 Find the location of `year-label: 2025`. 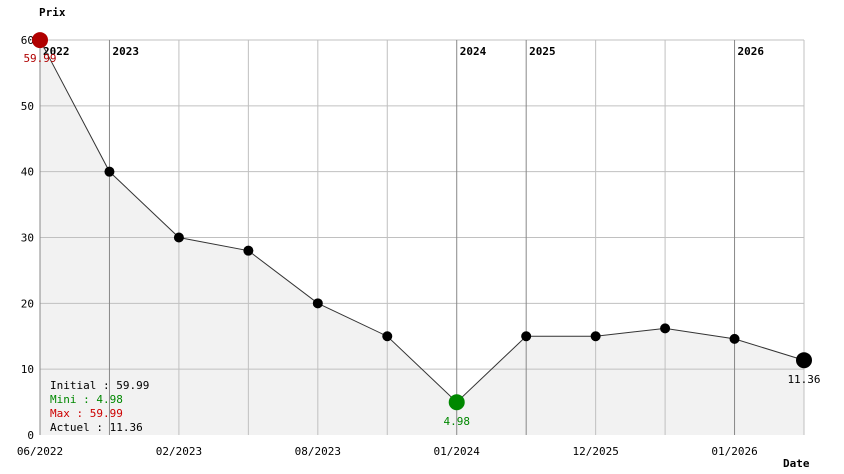

year-label: 2025 is located at coordinates (542, 51).